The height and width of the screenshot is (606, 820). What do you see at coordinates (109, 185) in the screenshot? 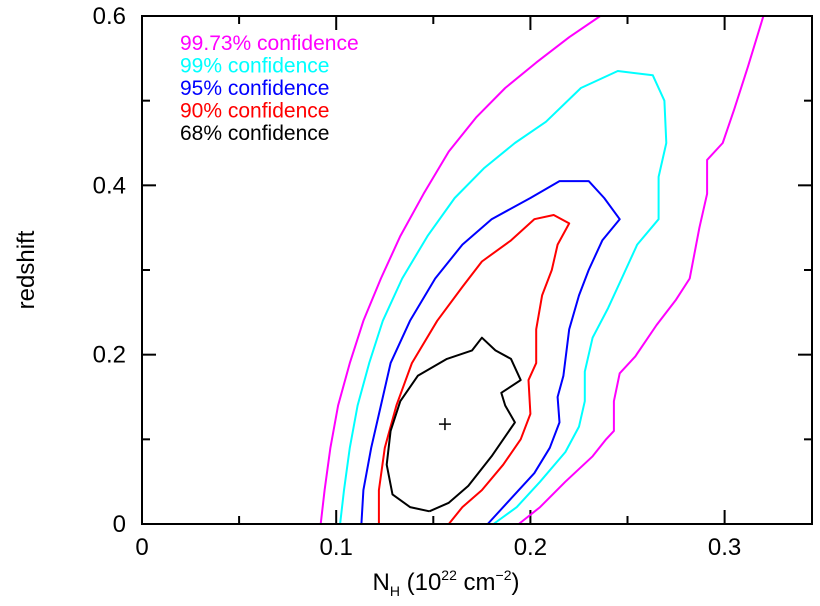
I see `y-tick-label: 0.4` at bounding box center [109, 185].